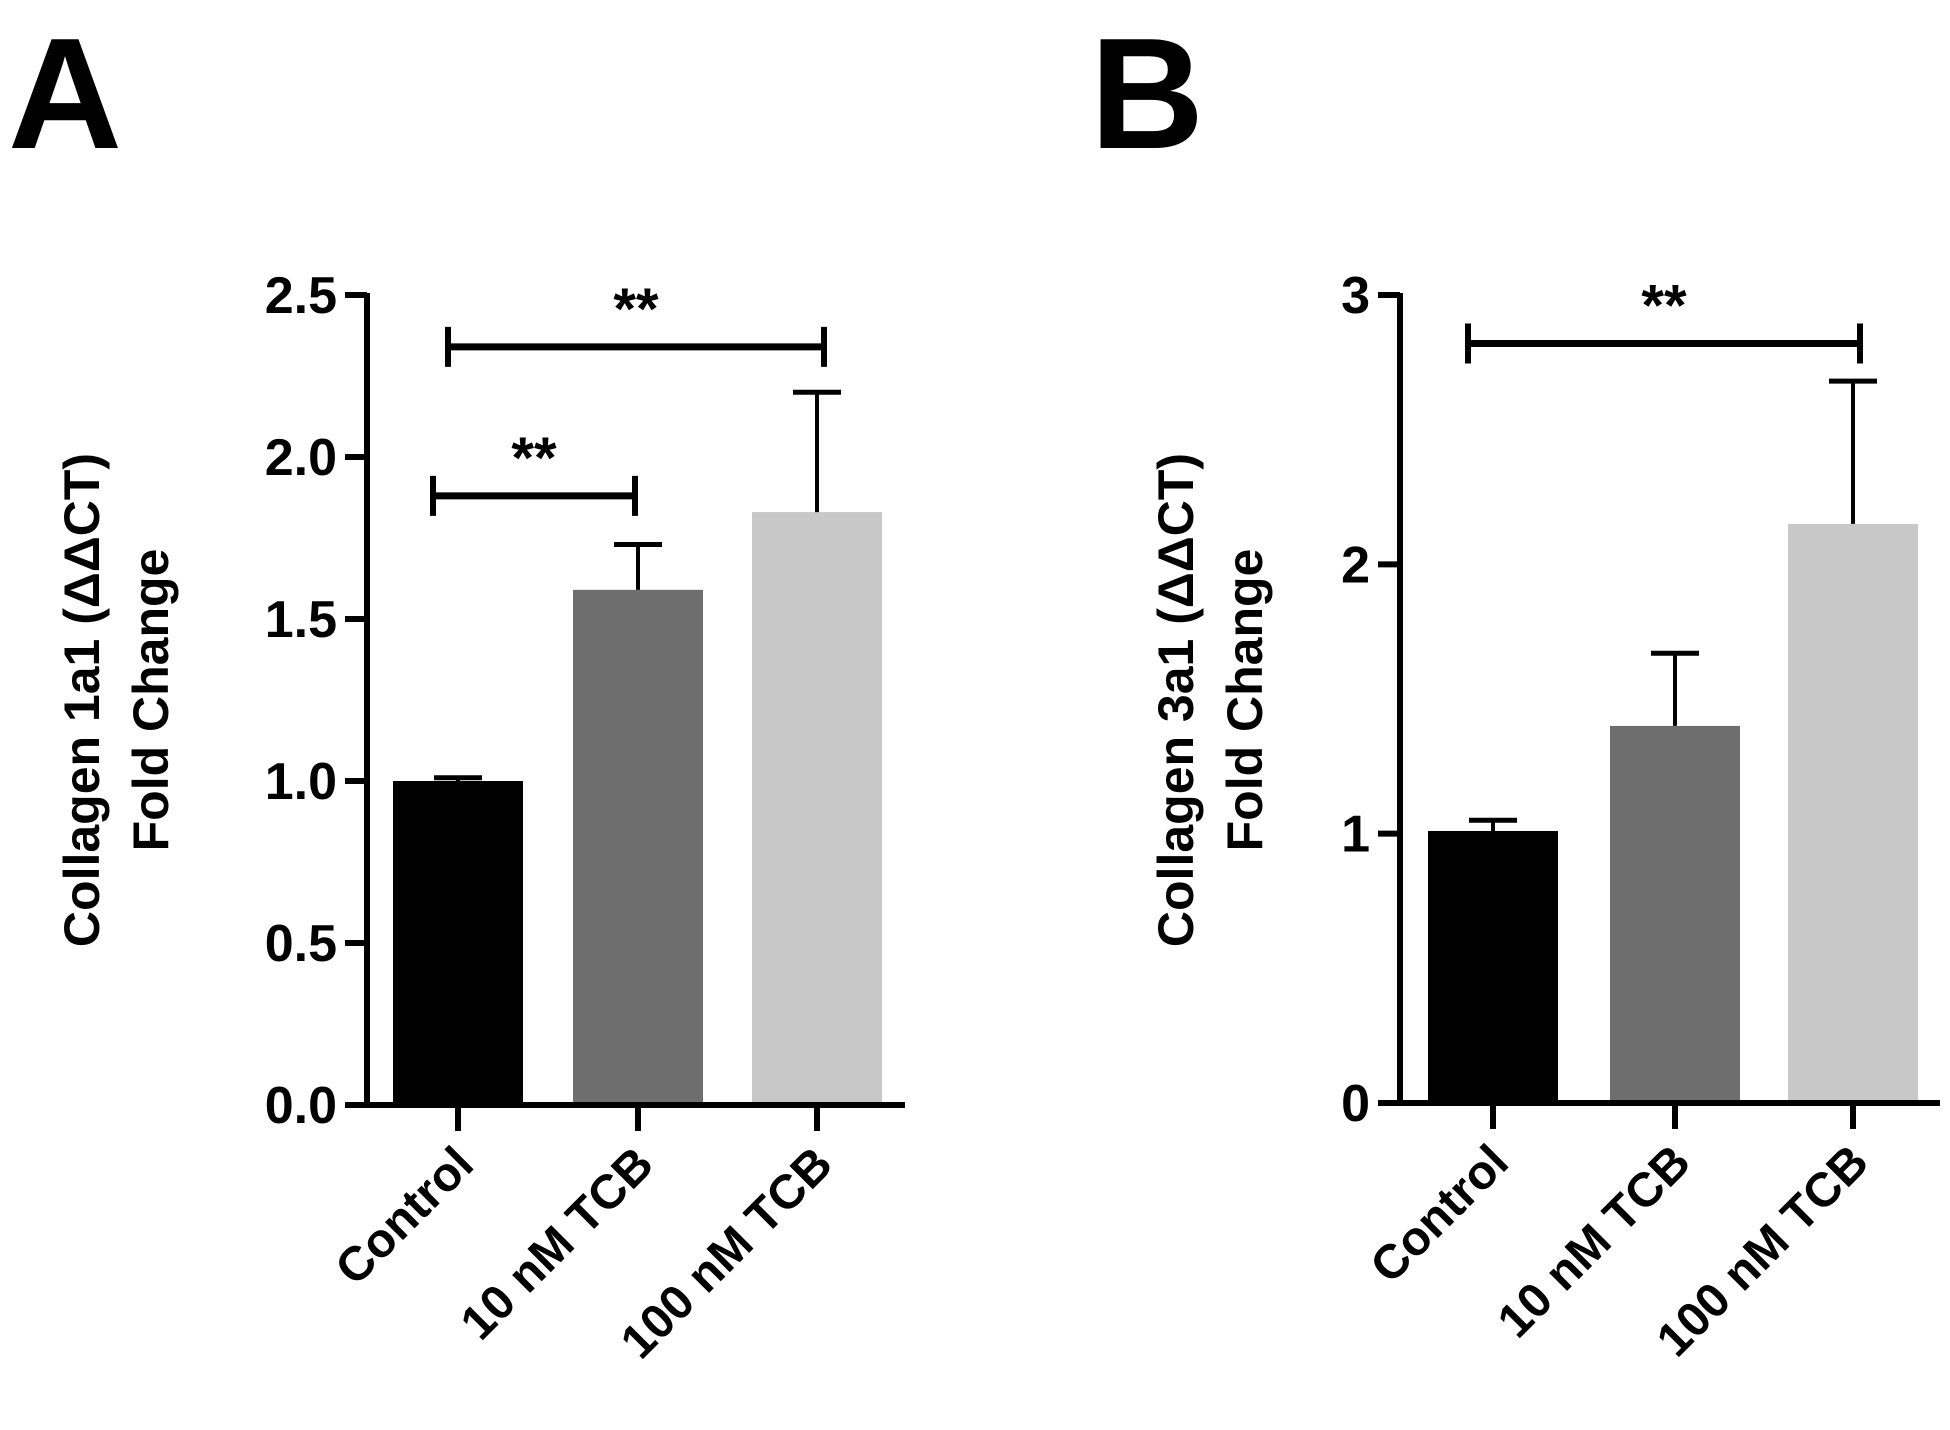 The height and width of the screenshot is (1430, 1950). Describe the element at coordinates (65, 94) in the screenshot. I see `panel-label-a: A` at that location.